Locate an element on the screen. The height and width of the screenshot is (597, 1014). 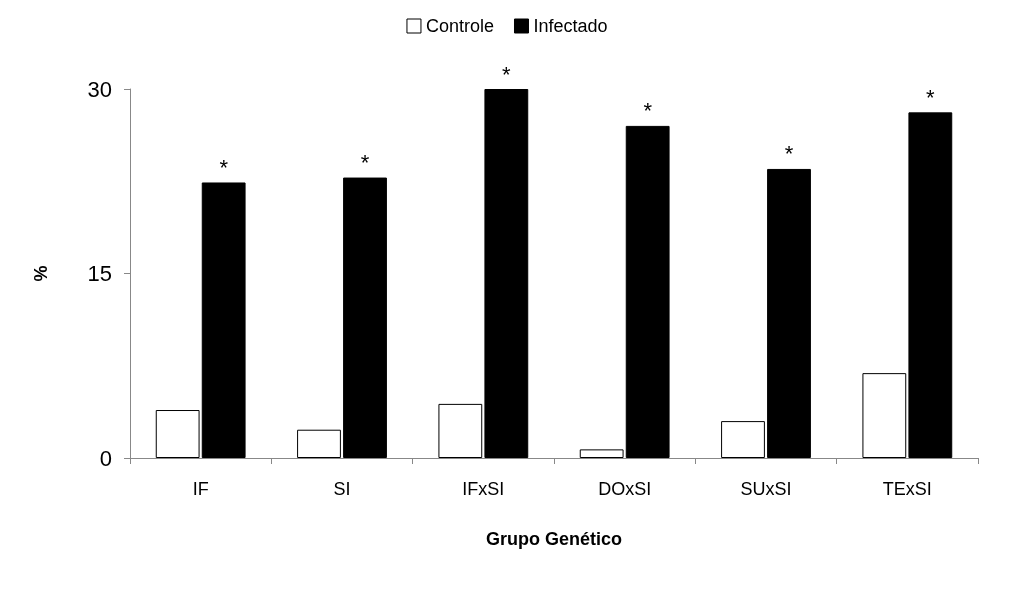
y-axis-title: % is located at coordinates (41, 273).